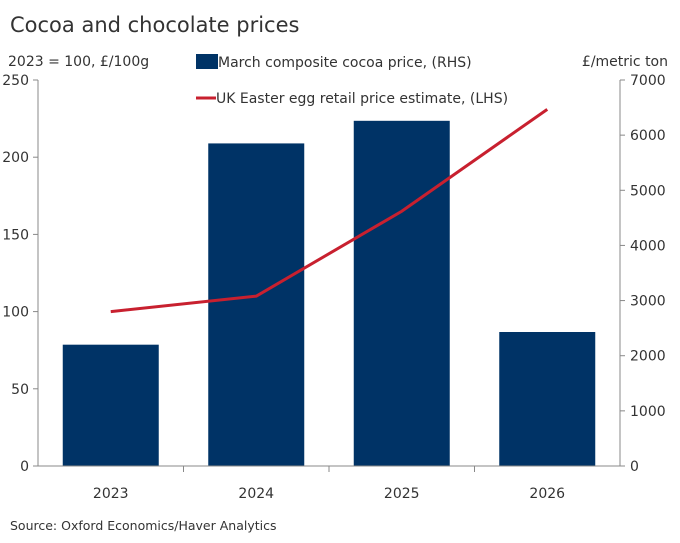  Describe the element at coordinates (110, 405) in the screenshot. I see `bar-2023` at that location.